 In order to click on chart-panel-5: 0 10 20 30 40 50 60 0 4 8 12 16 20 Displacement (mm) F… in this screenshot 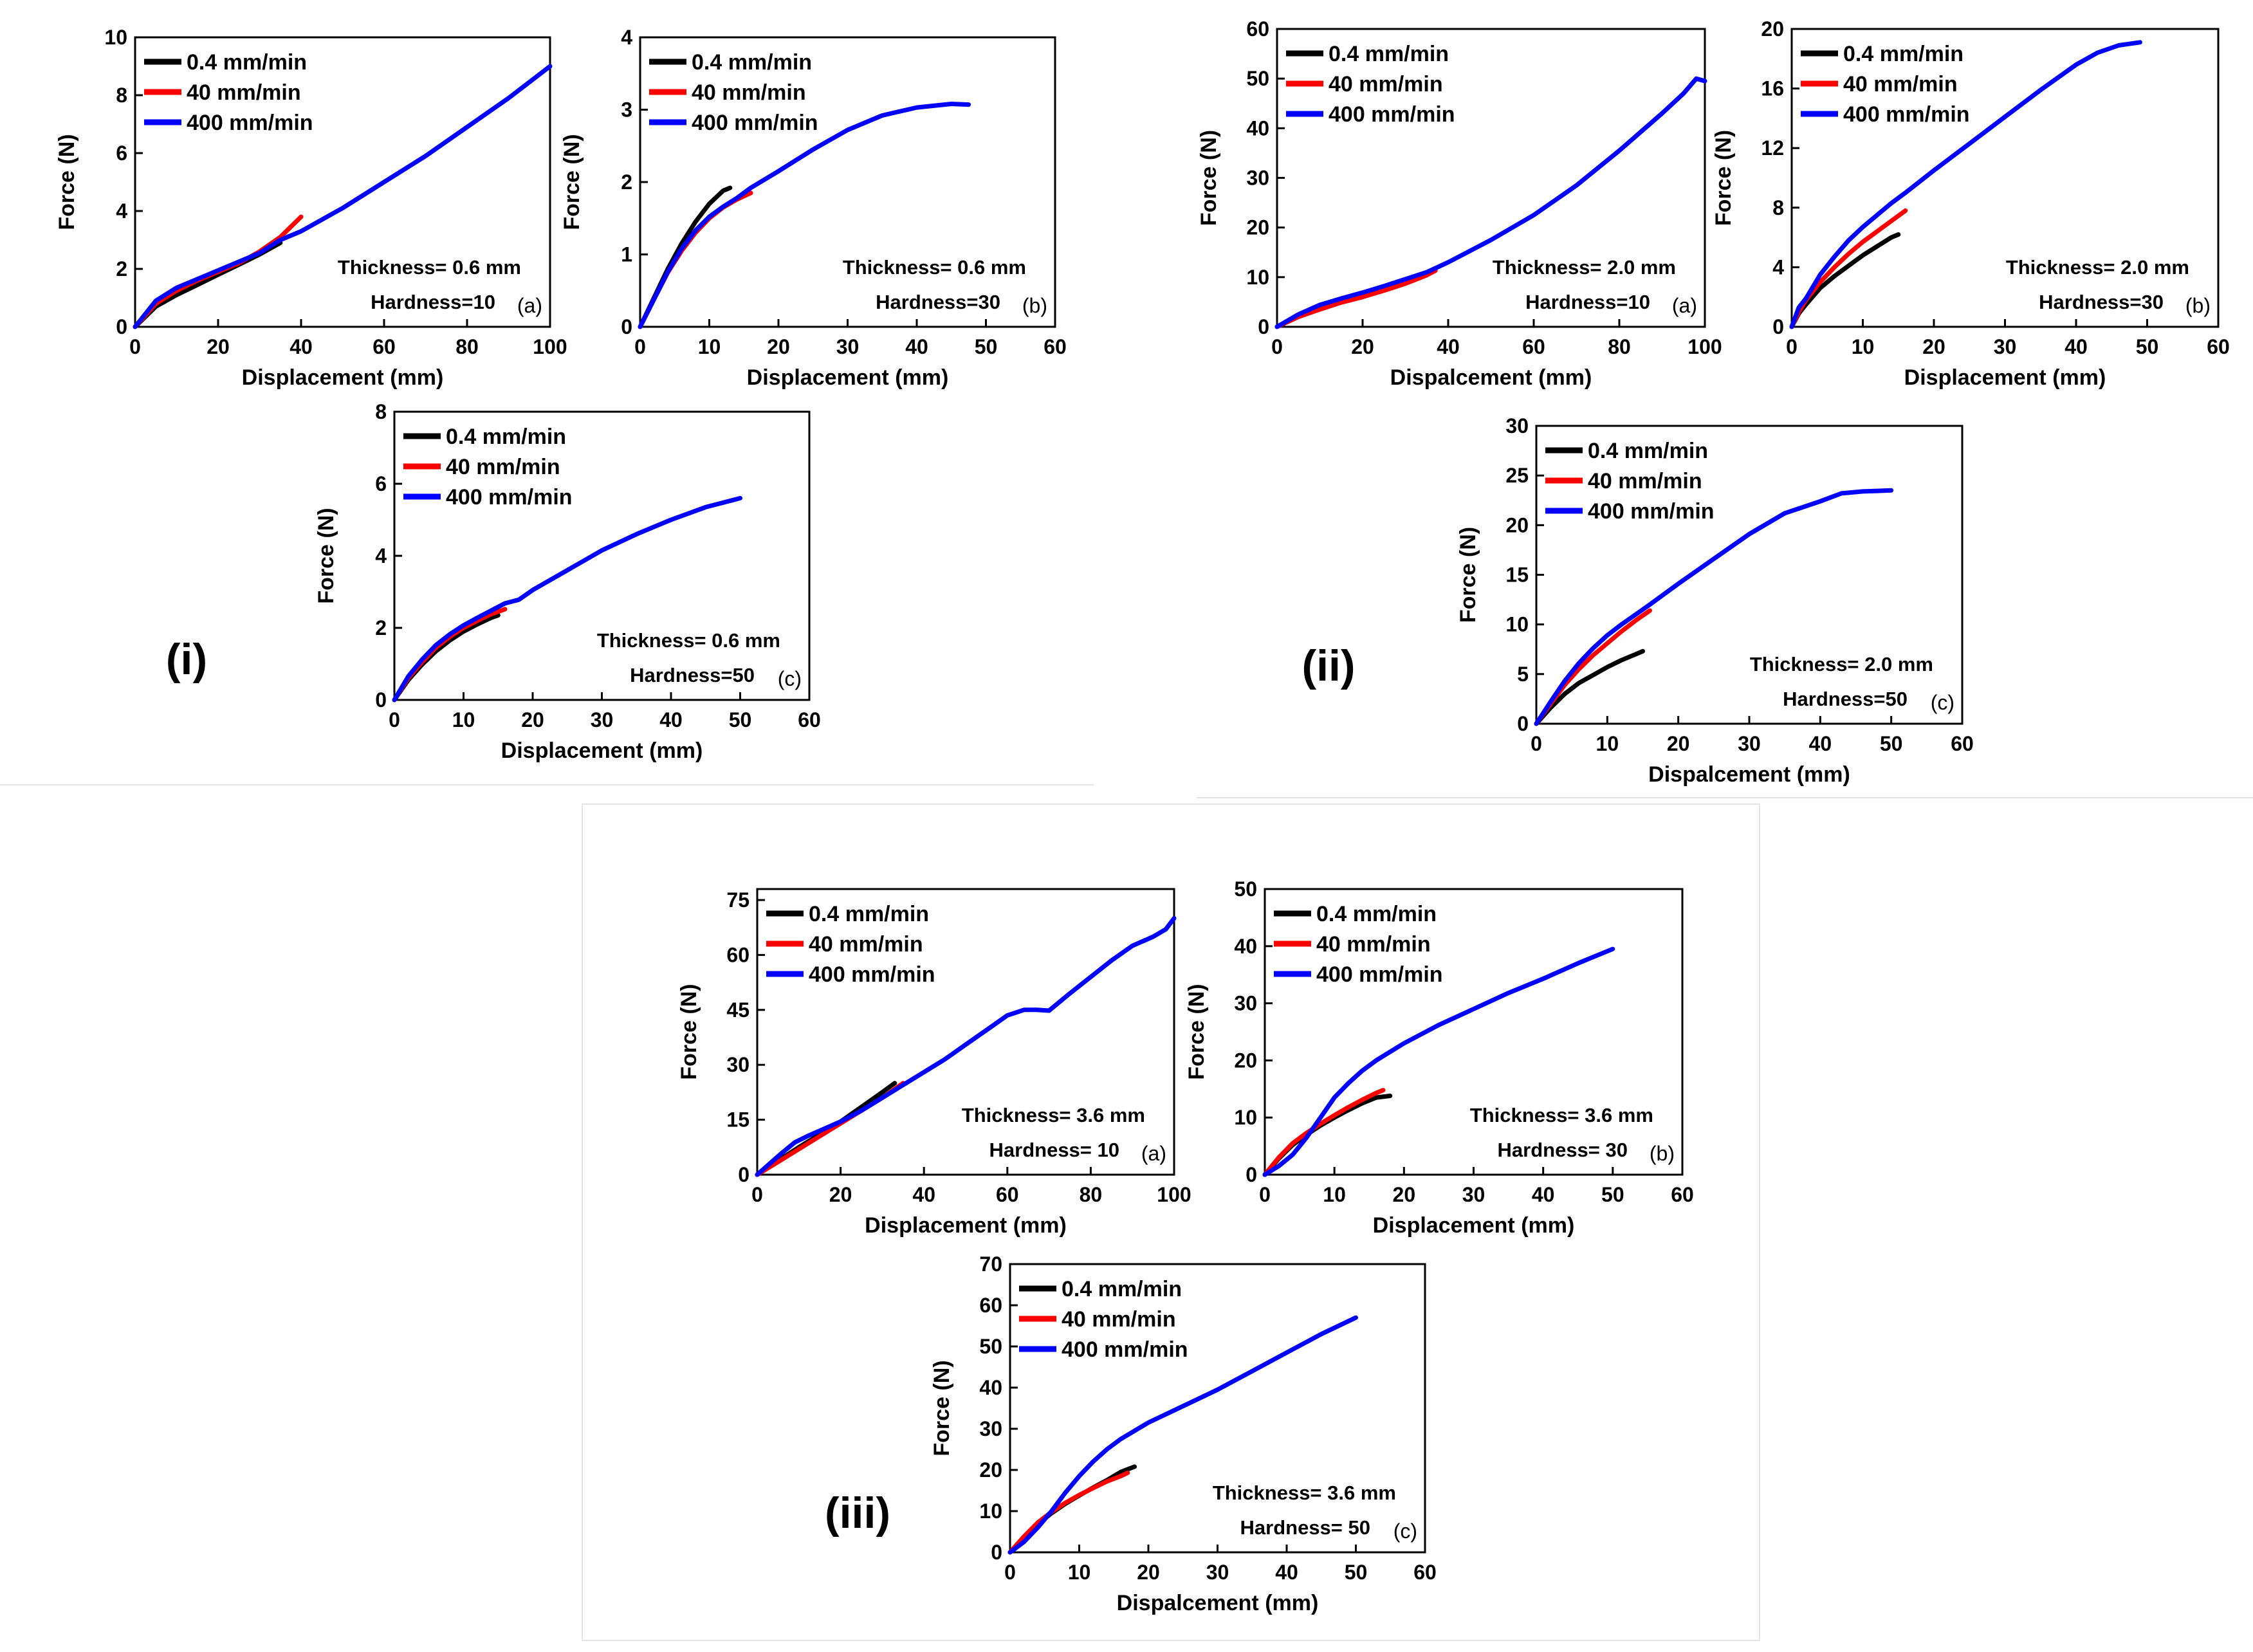, I will do `click(1970, 203)`.